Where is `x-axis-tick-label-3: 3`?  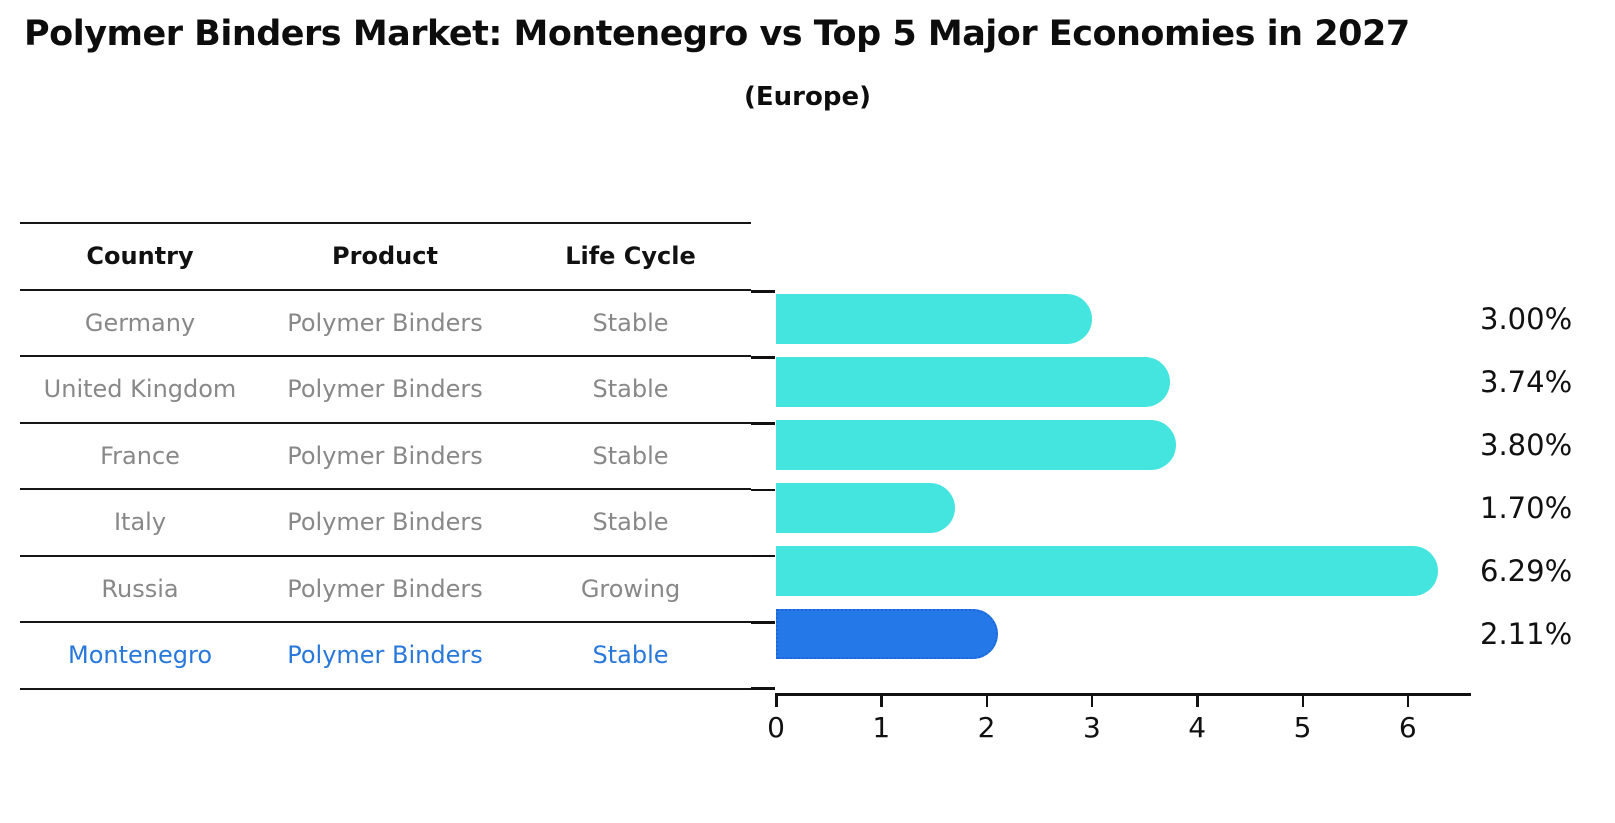
x-axis-tick-label-3: 3 is located at coordinates (1091, 727).